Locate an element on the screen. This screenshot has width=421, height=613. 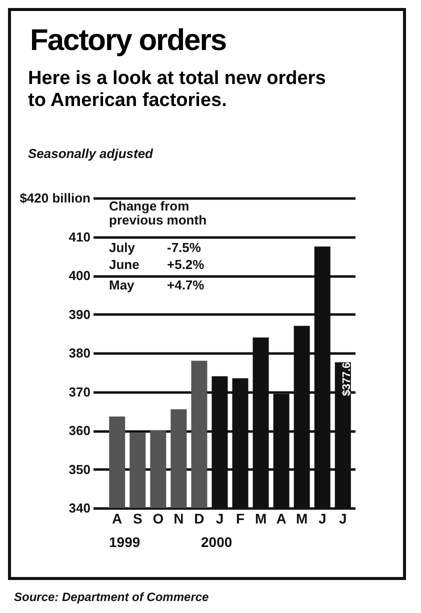
annotation: May is located at coordinates (122, 284).